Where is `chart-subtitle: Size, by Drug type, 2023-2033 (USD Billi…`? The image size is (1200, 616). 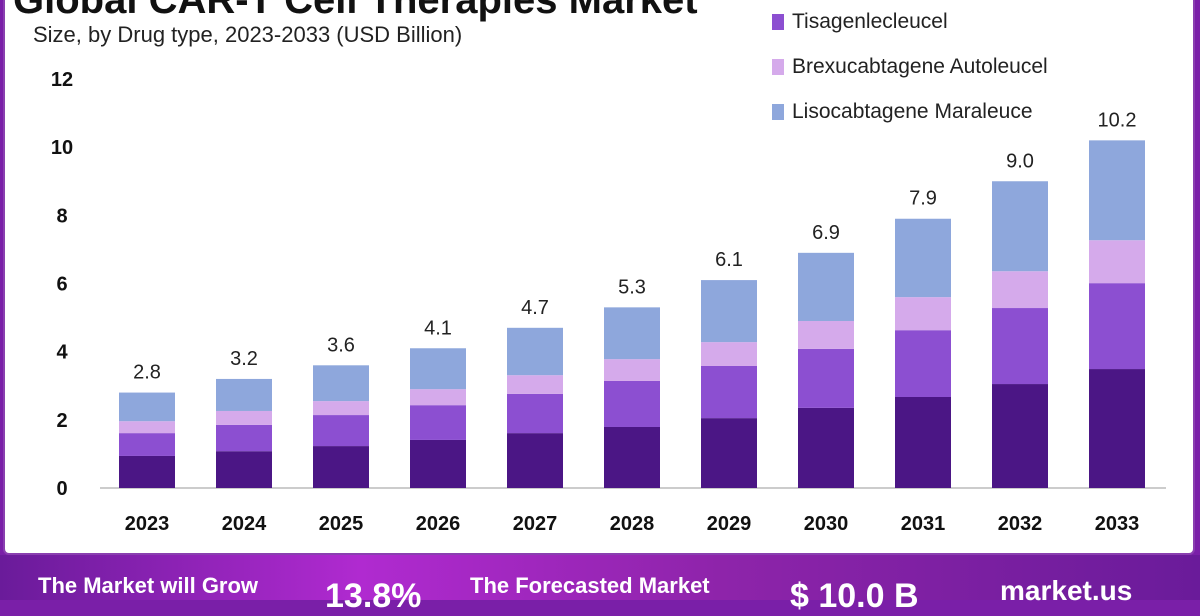 chart-subtitle: Size, by Drug type, 2023-2033 (USD Billi… is located at coordinates (248, 34).